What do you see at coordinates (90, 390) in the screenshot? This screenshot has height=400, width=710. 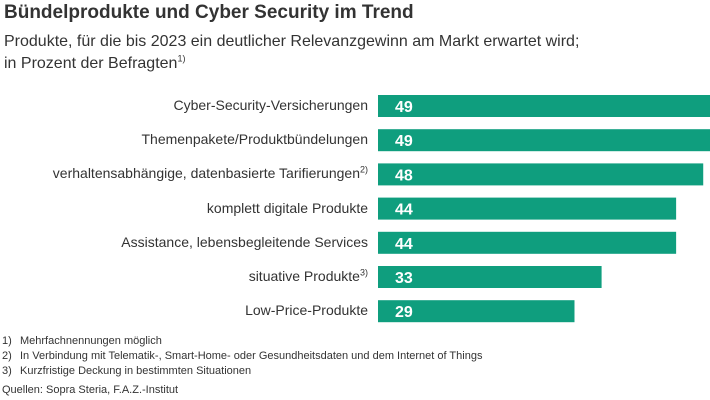 I see `source-note: Quellen: Sopra Steria, F.A.Z.-Institut` at bounding box center [90, 390].